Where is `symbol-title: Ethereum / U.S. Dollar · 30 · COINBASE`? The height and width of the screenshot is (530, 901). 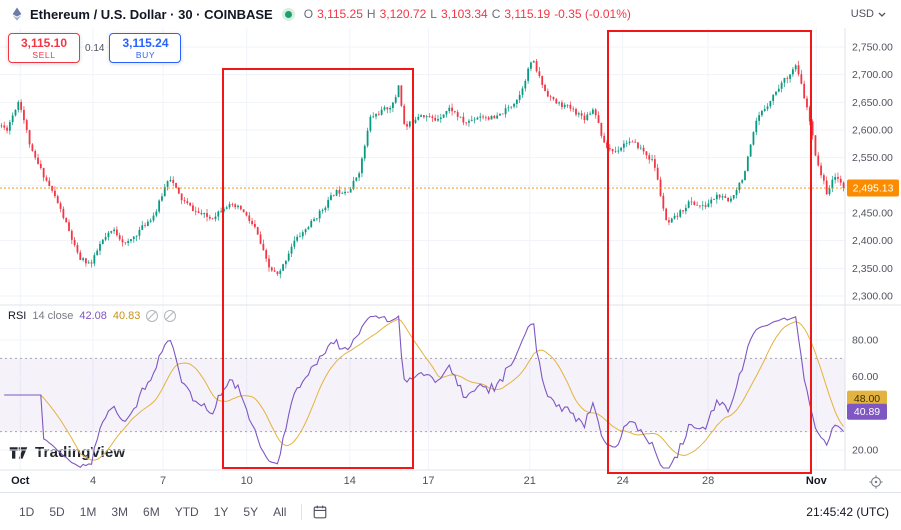 symbol-title: Ethereum / U.S. Dollar · 30 · COINBASE is located at coordinates (151, 14).